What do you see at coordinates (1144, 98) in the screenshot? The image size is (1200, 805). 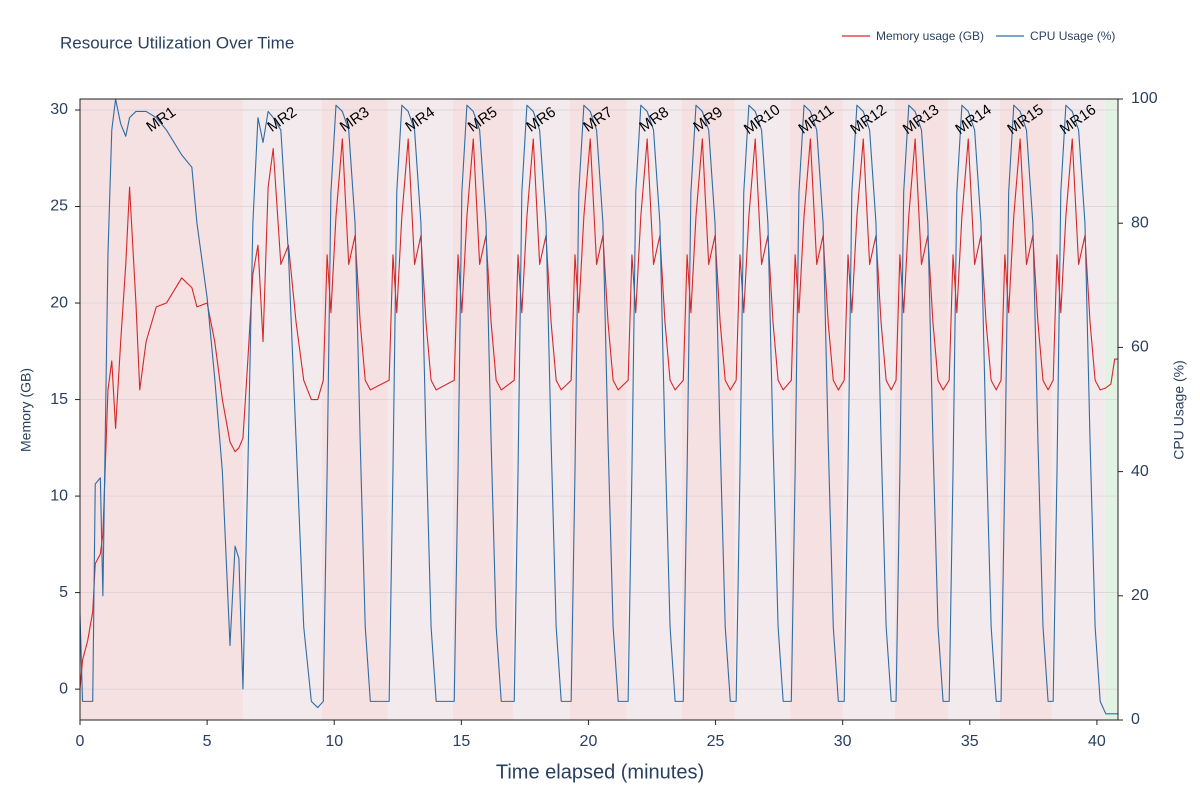 I see `y2-tick-label: 100` at bounding box center [1144, 98].